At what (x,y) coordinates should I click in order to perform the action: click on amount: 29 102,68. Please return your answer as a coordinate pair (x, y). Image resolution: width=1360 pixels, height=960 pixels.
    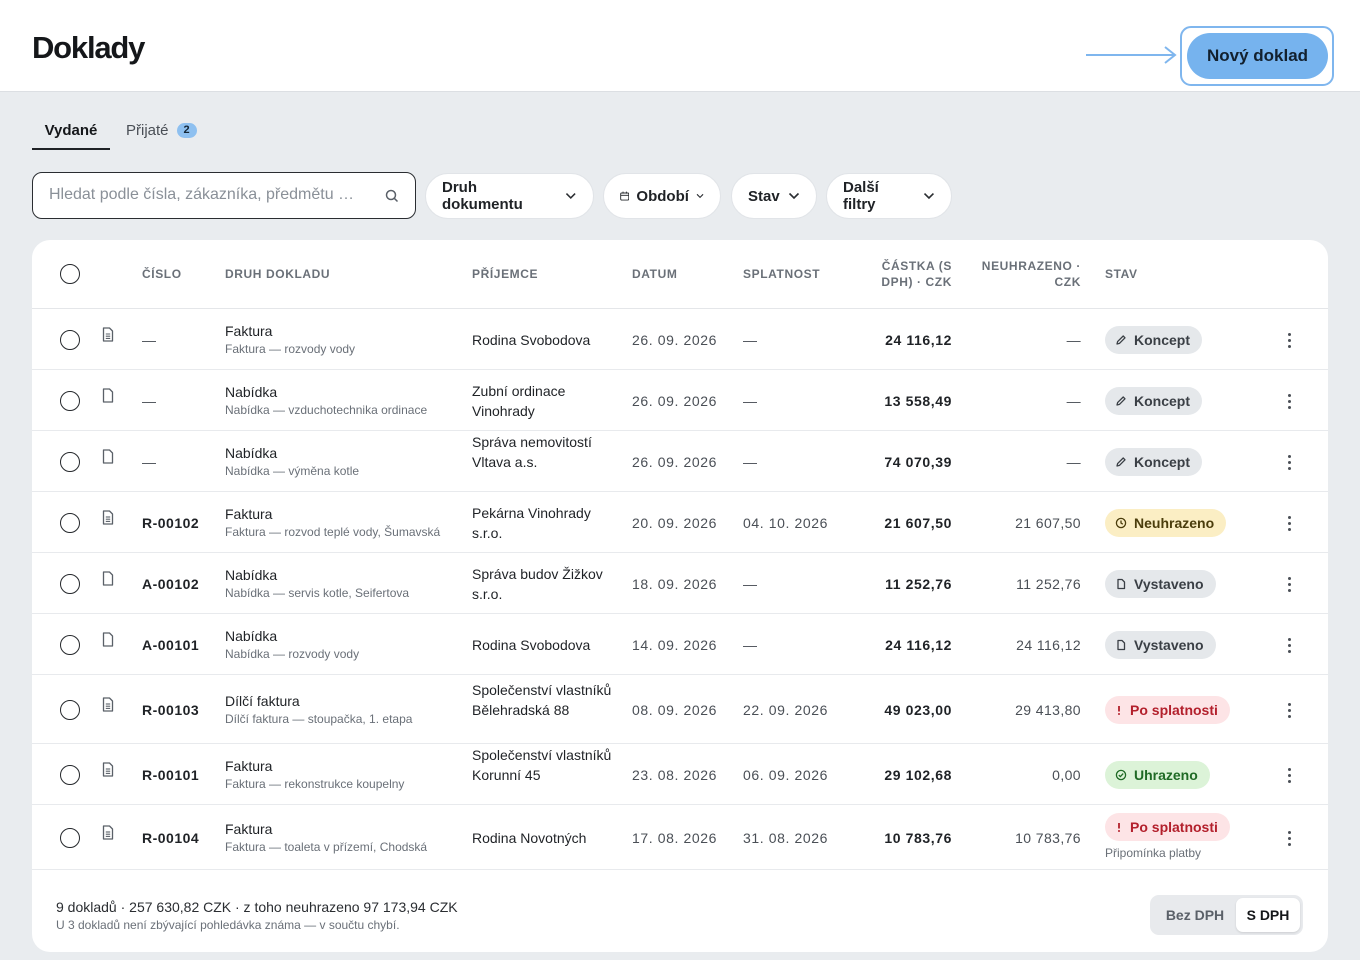
    Looking at the image, I should click on (918, 774).